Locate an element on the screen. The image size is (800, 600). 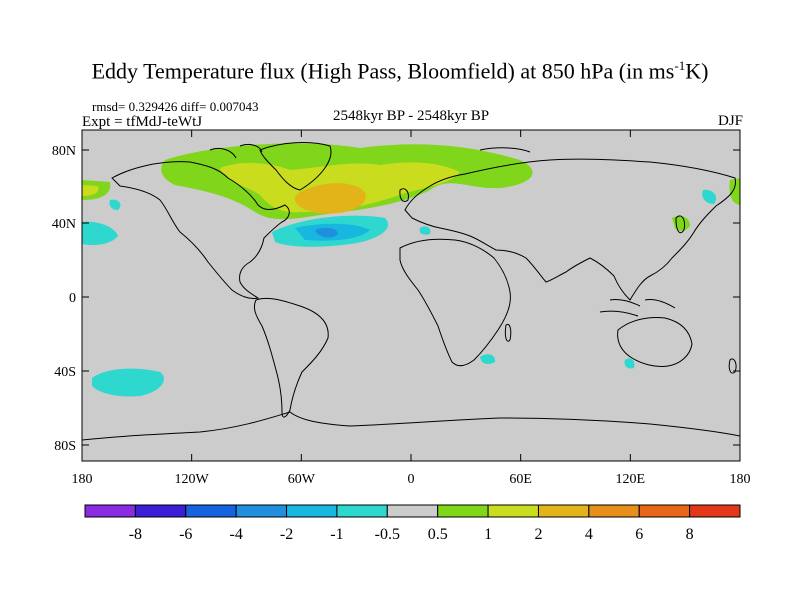
lat-label: 0 is located at coordinates (72, 298).